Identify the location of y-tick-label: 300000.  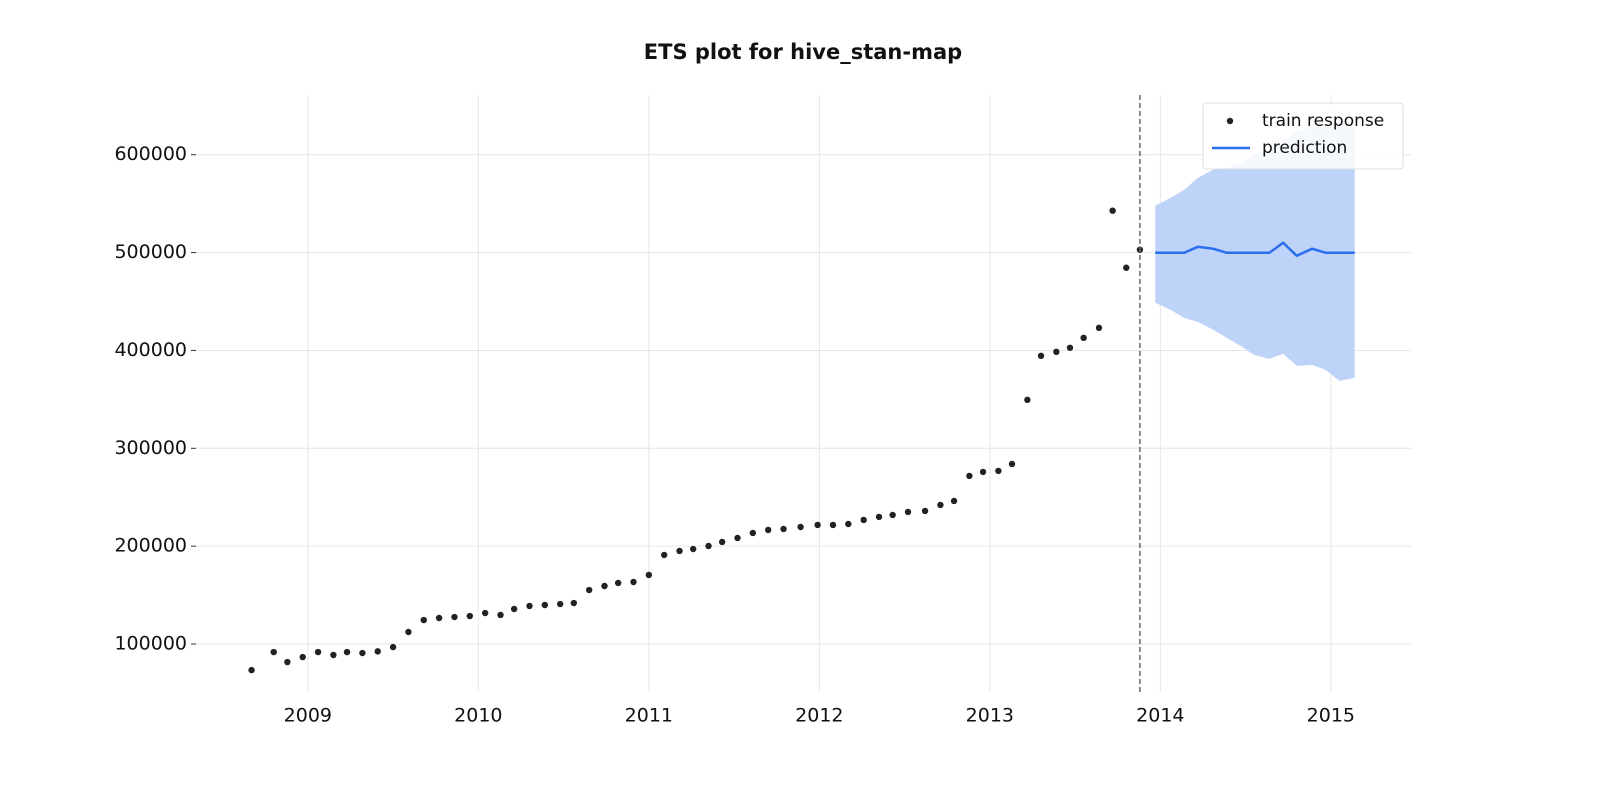
(150, 448).